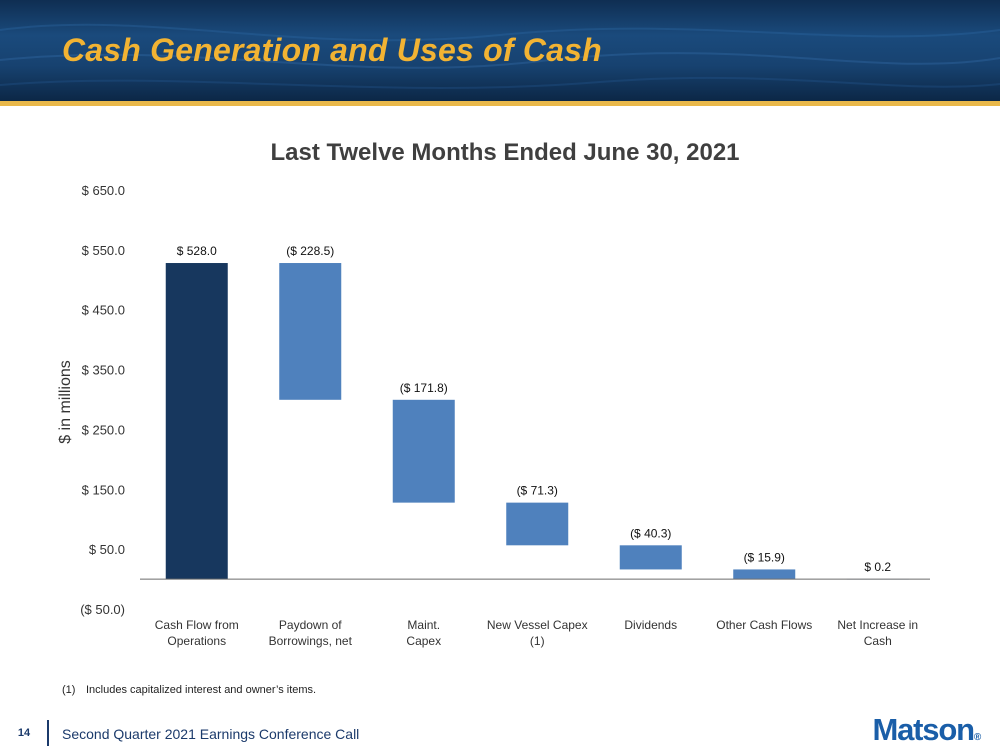  What do you see at coordinates (423, 625) in the screenshot?
I see `x-tick-label: Maint.` at bounding box center [423, 625].